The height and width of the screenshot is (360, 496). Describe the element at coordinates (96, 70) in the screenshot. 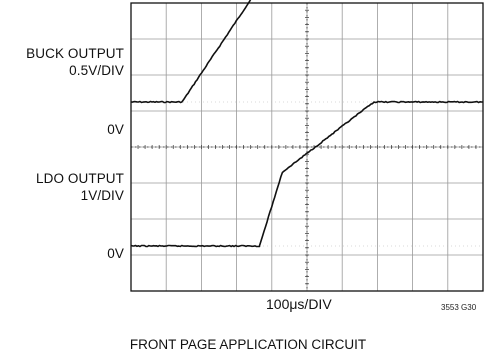

I see `buck-scale: 0.5V/DIV` at that location.